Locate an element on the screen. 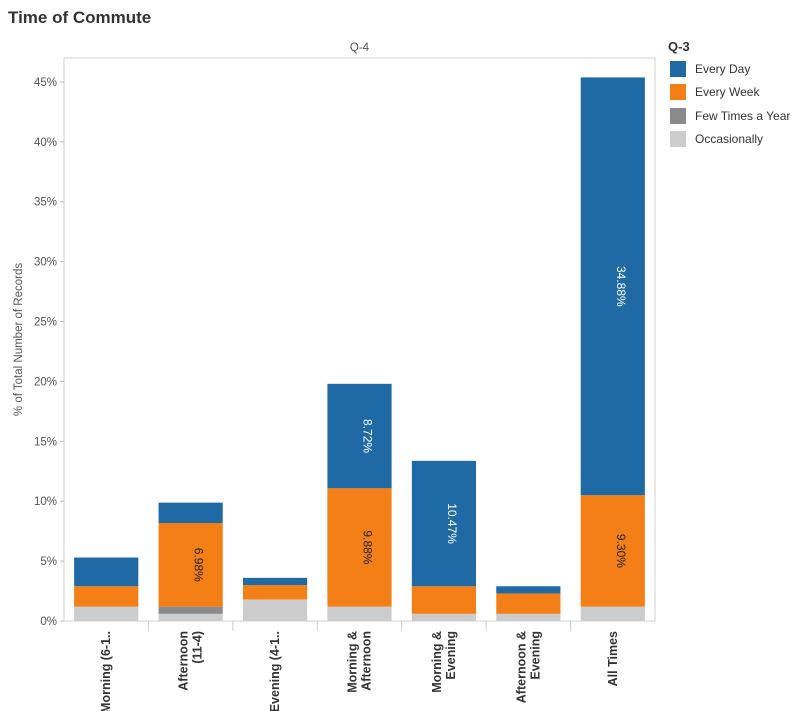 The height and width of the screenshot is (711, 799). x-category-label: Morning (6-1.. is located at coordinates (106, 671).